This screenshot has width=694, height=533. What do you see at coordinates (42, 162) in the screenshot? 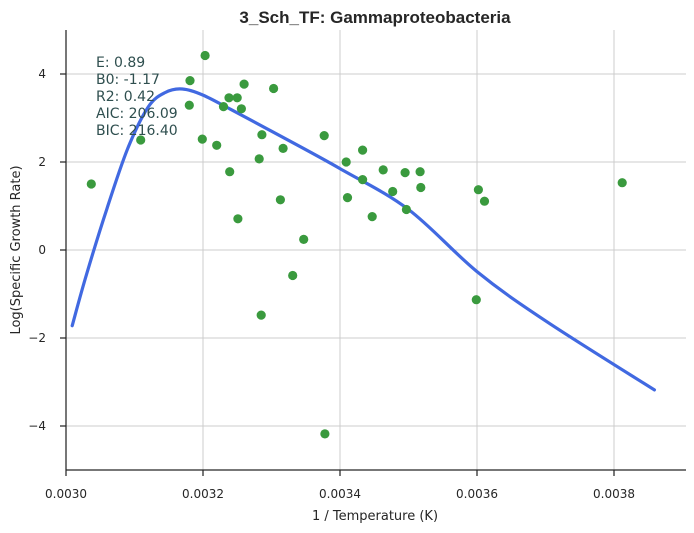
I see `y-tick-label: 2` at bounding box center [42, 162].